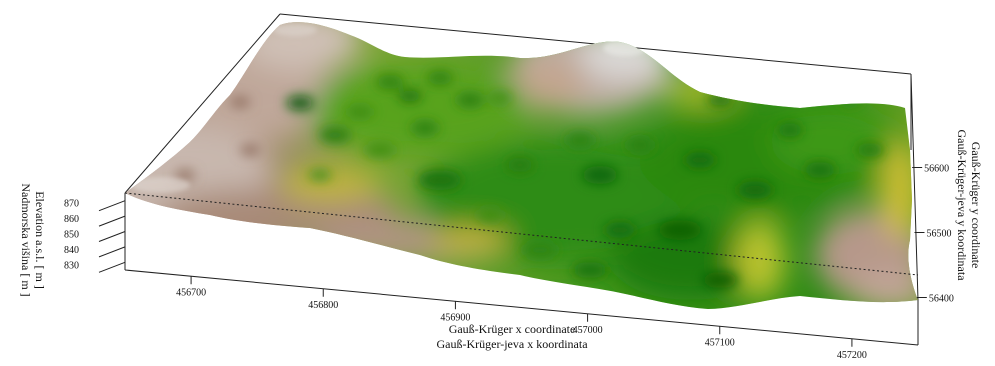  Describe the element at coordinates (941, 299) in the screenshot. I see `y-axis-tick-label: 56400` at that location.